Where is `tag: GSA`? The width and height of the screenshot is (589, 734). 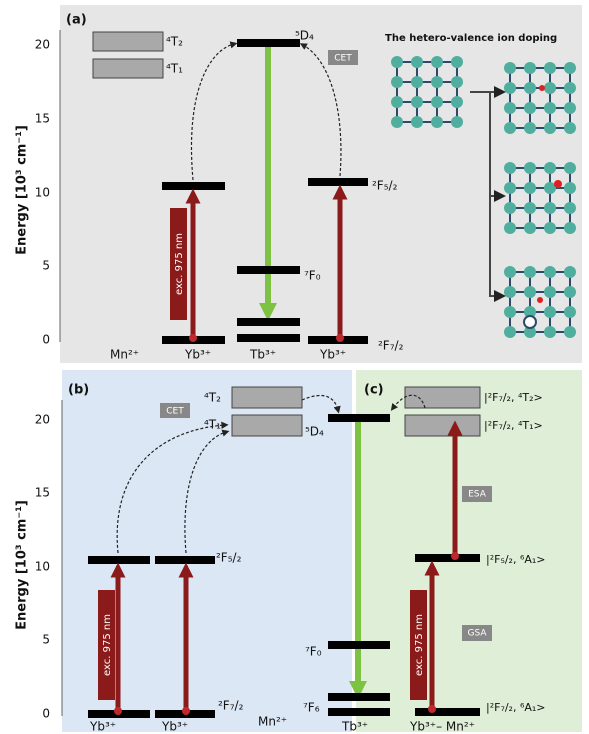 tag: GSA is located at coordinates (477, 634).